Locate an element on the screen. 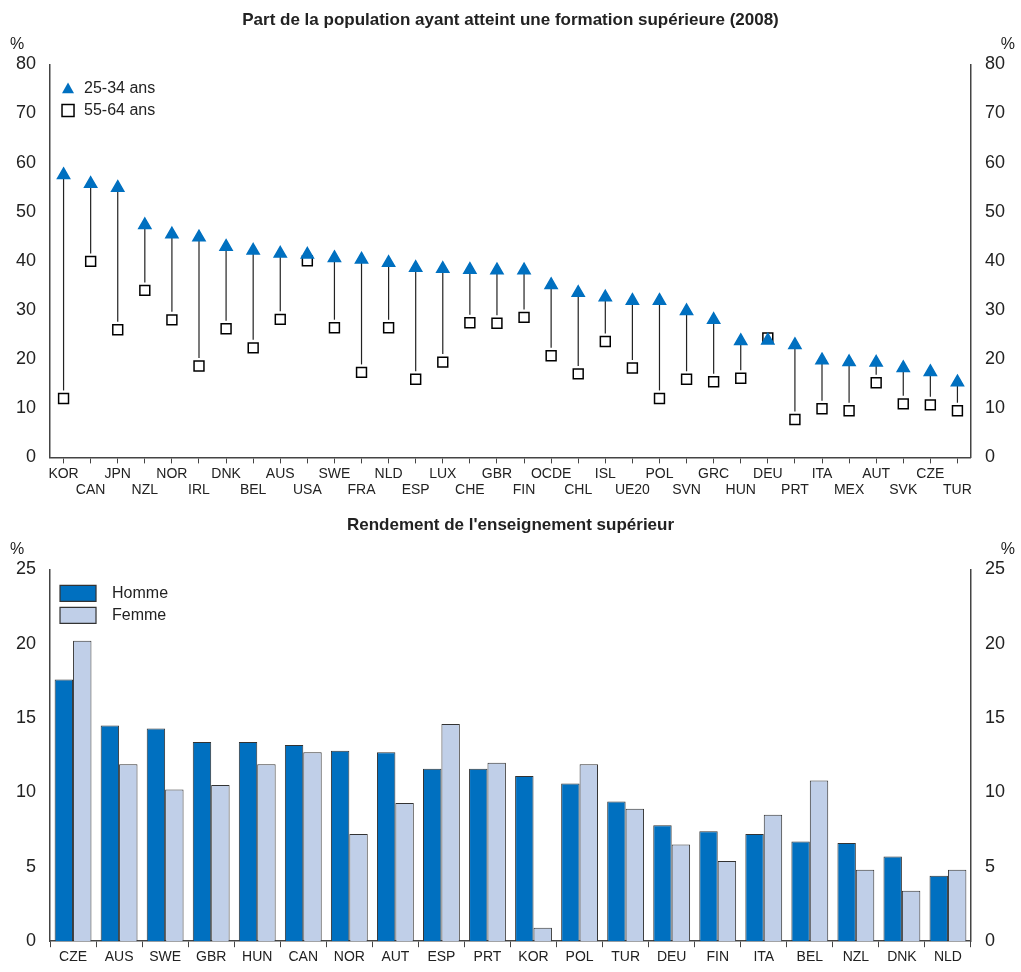  x-tick-label: POL is located at coordinates (579, 956).